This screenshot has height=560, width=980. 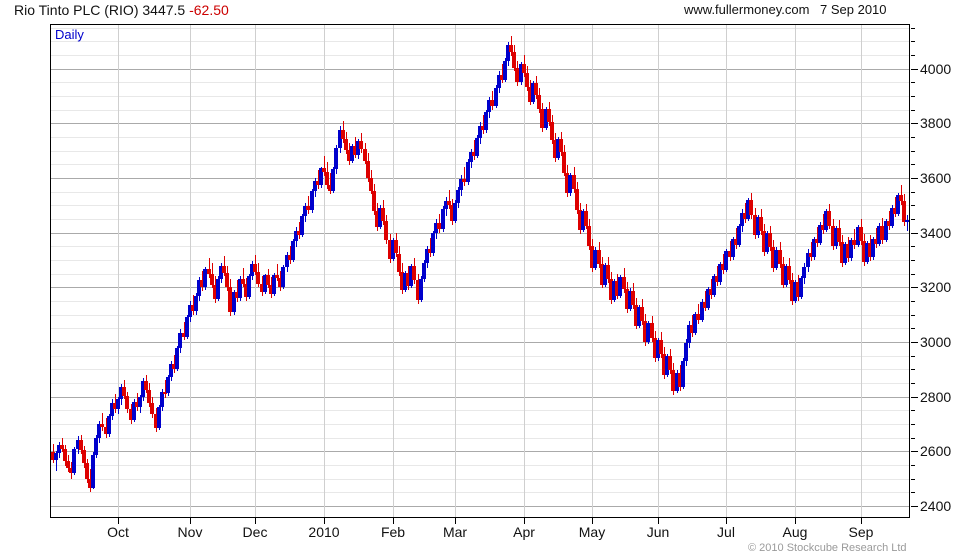 I want to click on x-axis-label: 2010, so click(x=324, y=532).